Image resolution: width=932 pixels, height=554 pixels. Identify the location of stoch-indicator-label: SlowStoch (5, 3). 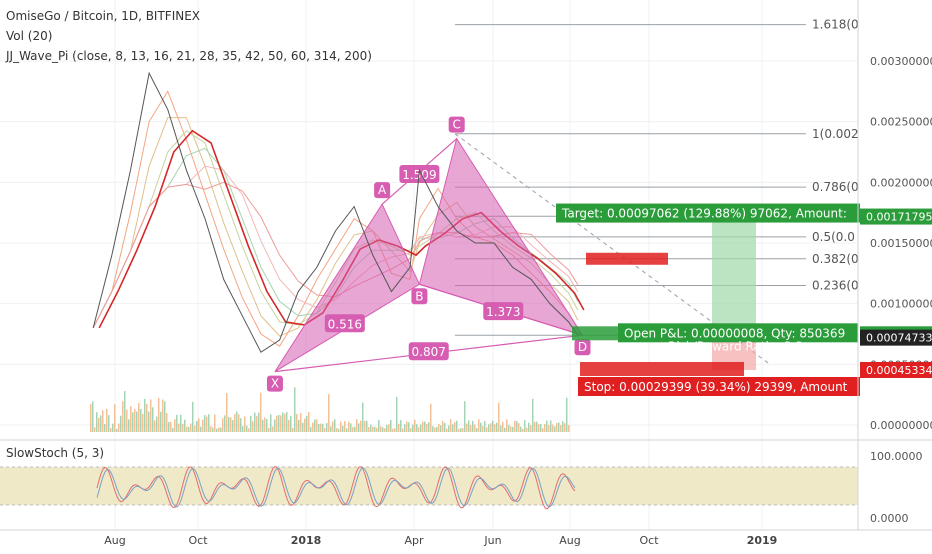
(55, 453).